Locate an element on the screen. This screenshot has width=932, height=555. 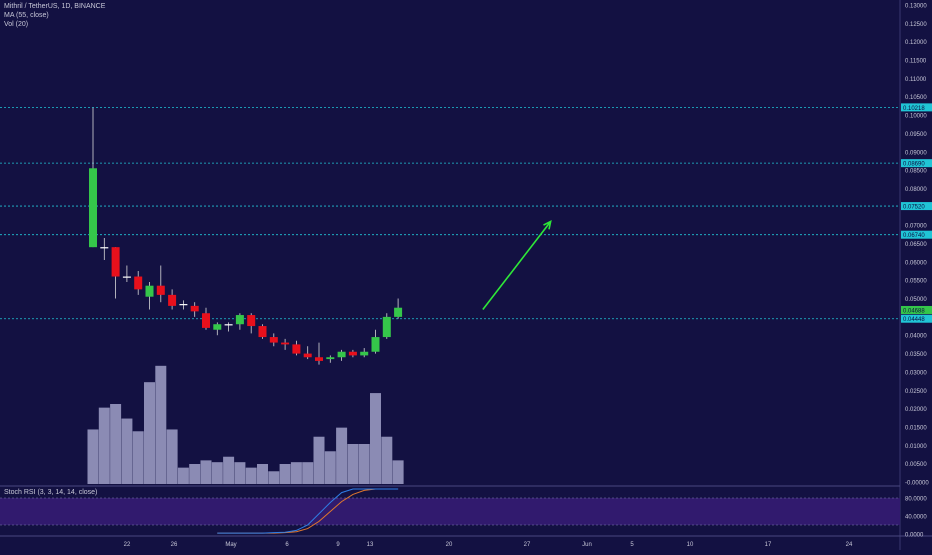
time-tick-label: 10 is located at coordinates (690, 545).